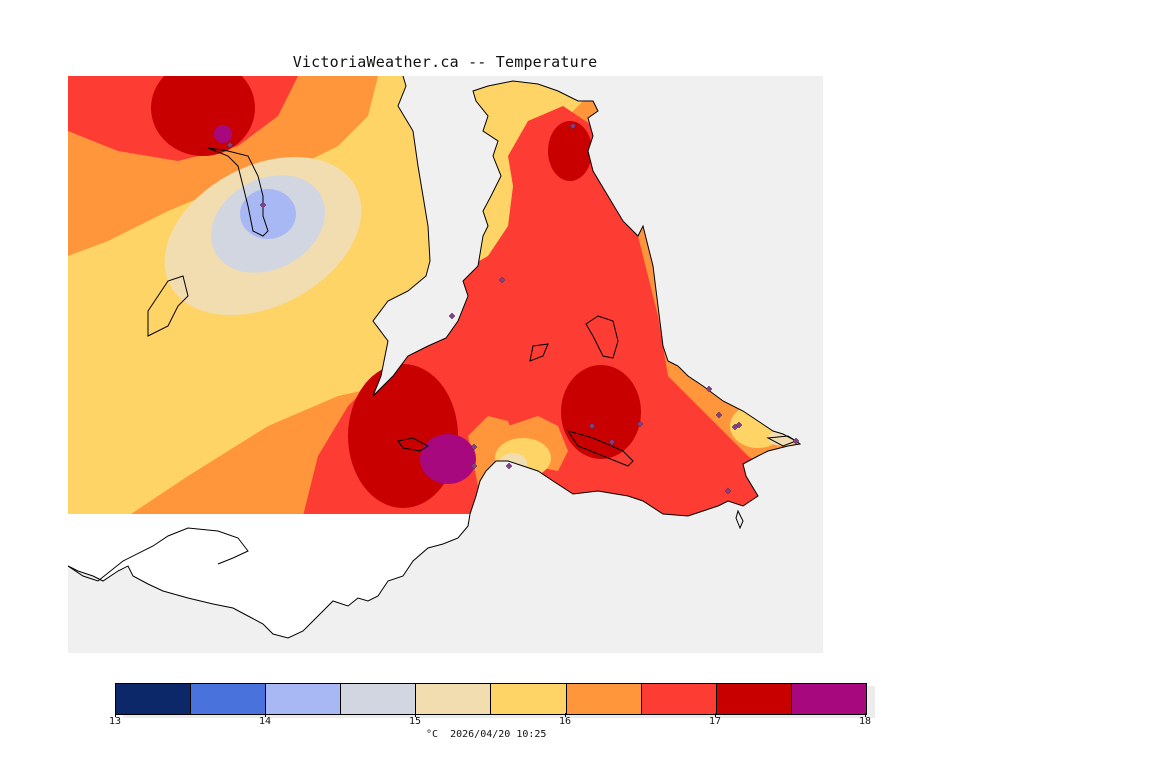  What do you see at coordinates (432, 734) in the screenshot?
I see `caption-unit: °C` at bounding box center [432, 734].